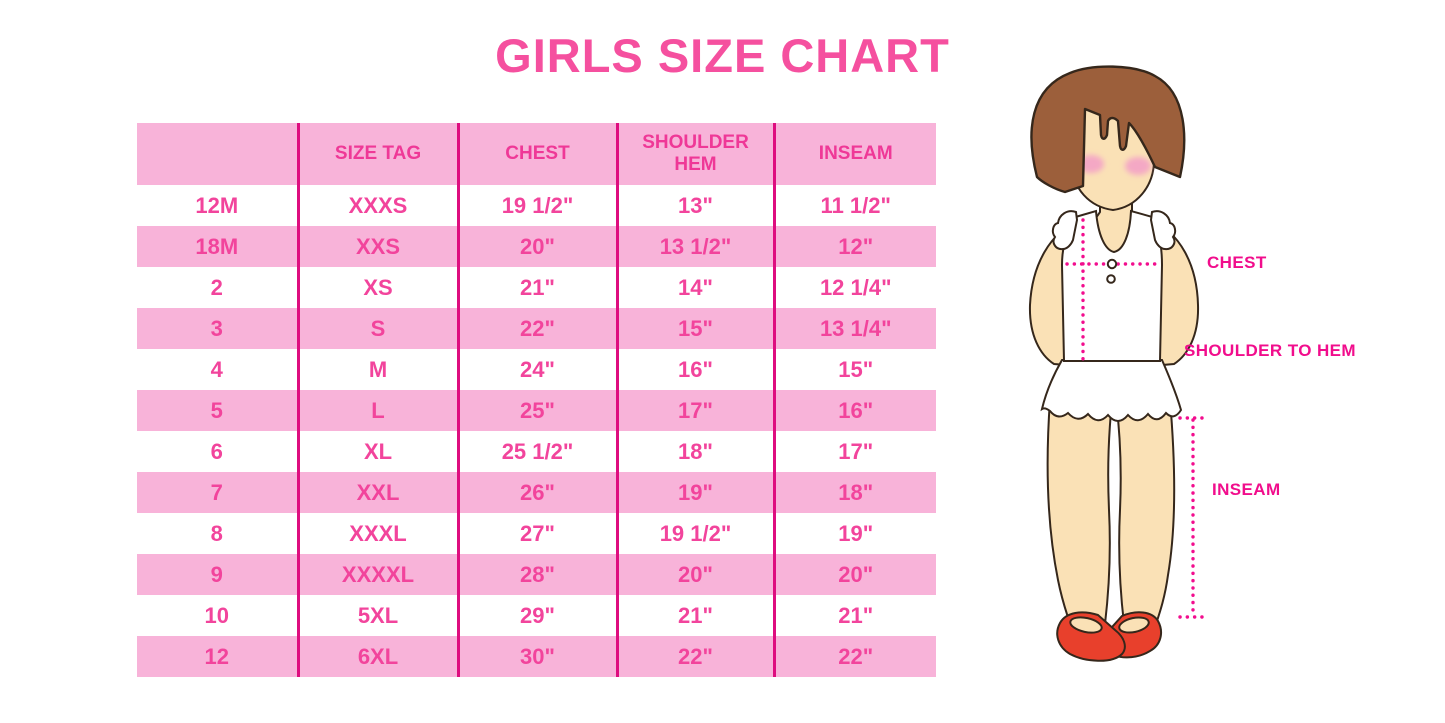  I want to click on table-cell: 9, so click(217, 574).